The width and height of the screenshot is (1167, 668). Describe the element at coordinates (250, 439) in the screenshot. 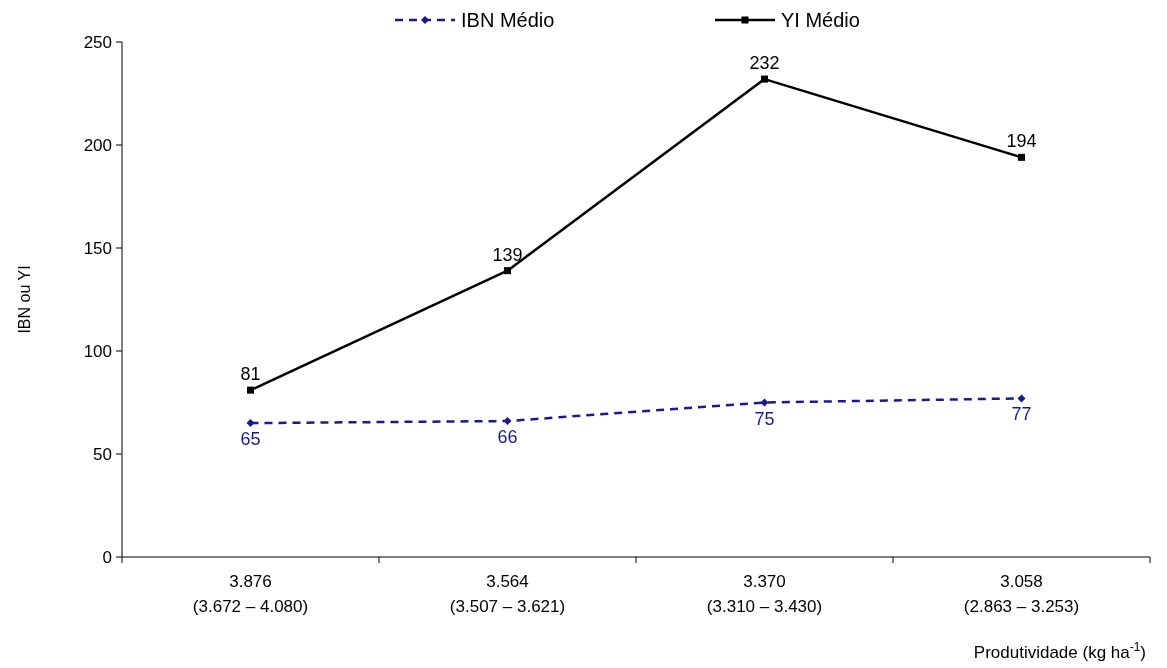

I see `data-label: 65` at that location.